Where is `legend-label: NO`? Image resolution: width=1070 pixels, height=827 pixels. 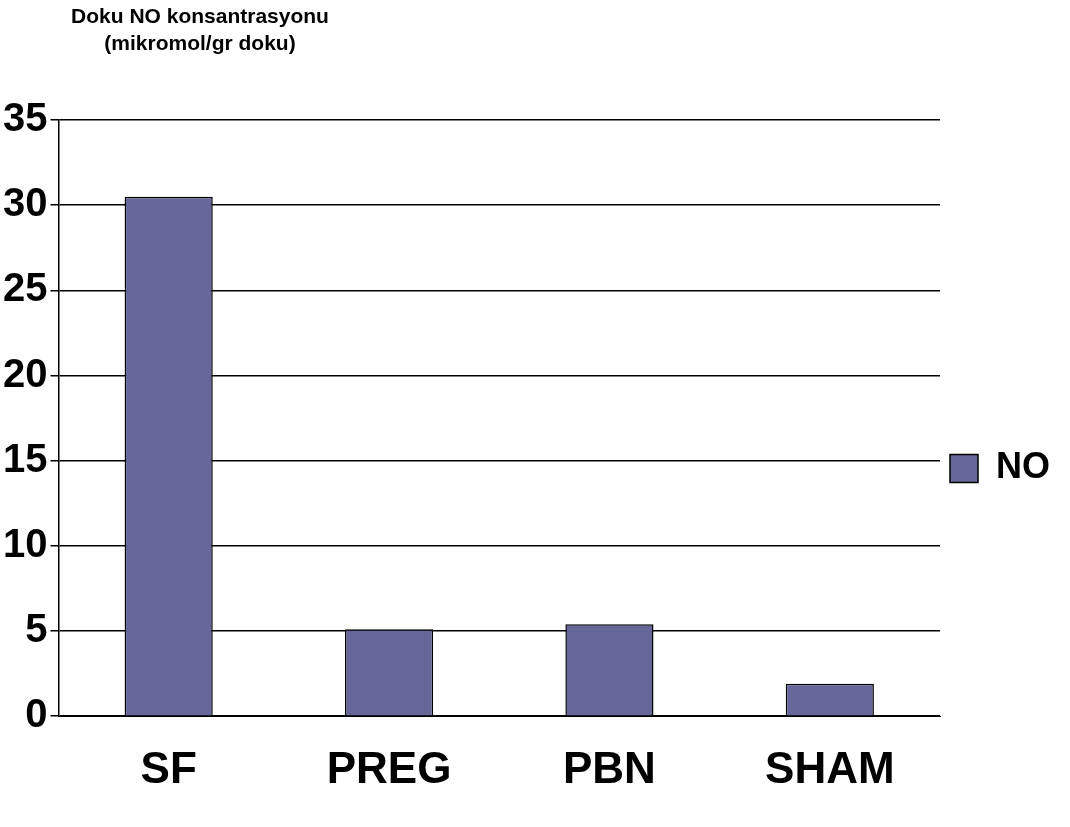 legend-label: NO is located at coordinates (1023, 466).